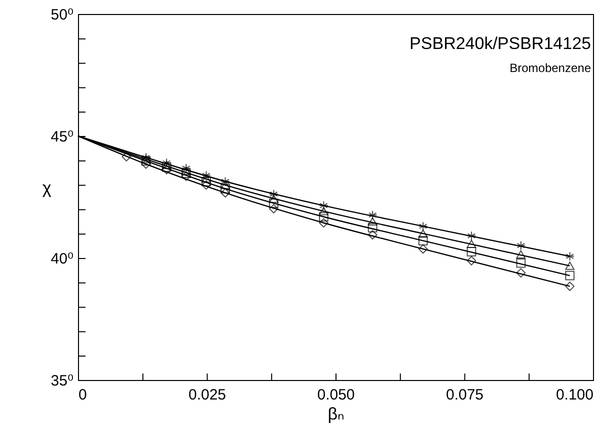 Image resolution: width=616 pixels, height=429 pixels. What do you see at coordinates (62, 259) in the screenshot?
I see `y-tick-label: 40⁰` at bounding box center [62, 259].